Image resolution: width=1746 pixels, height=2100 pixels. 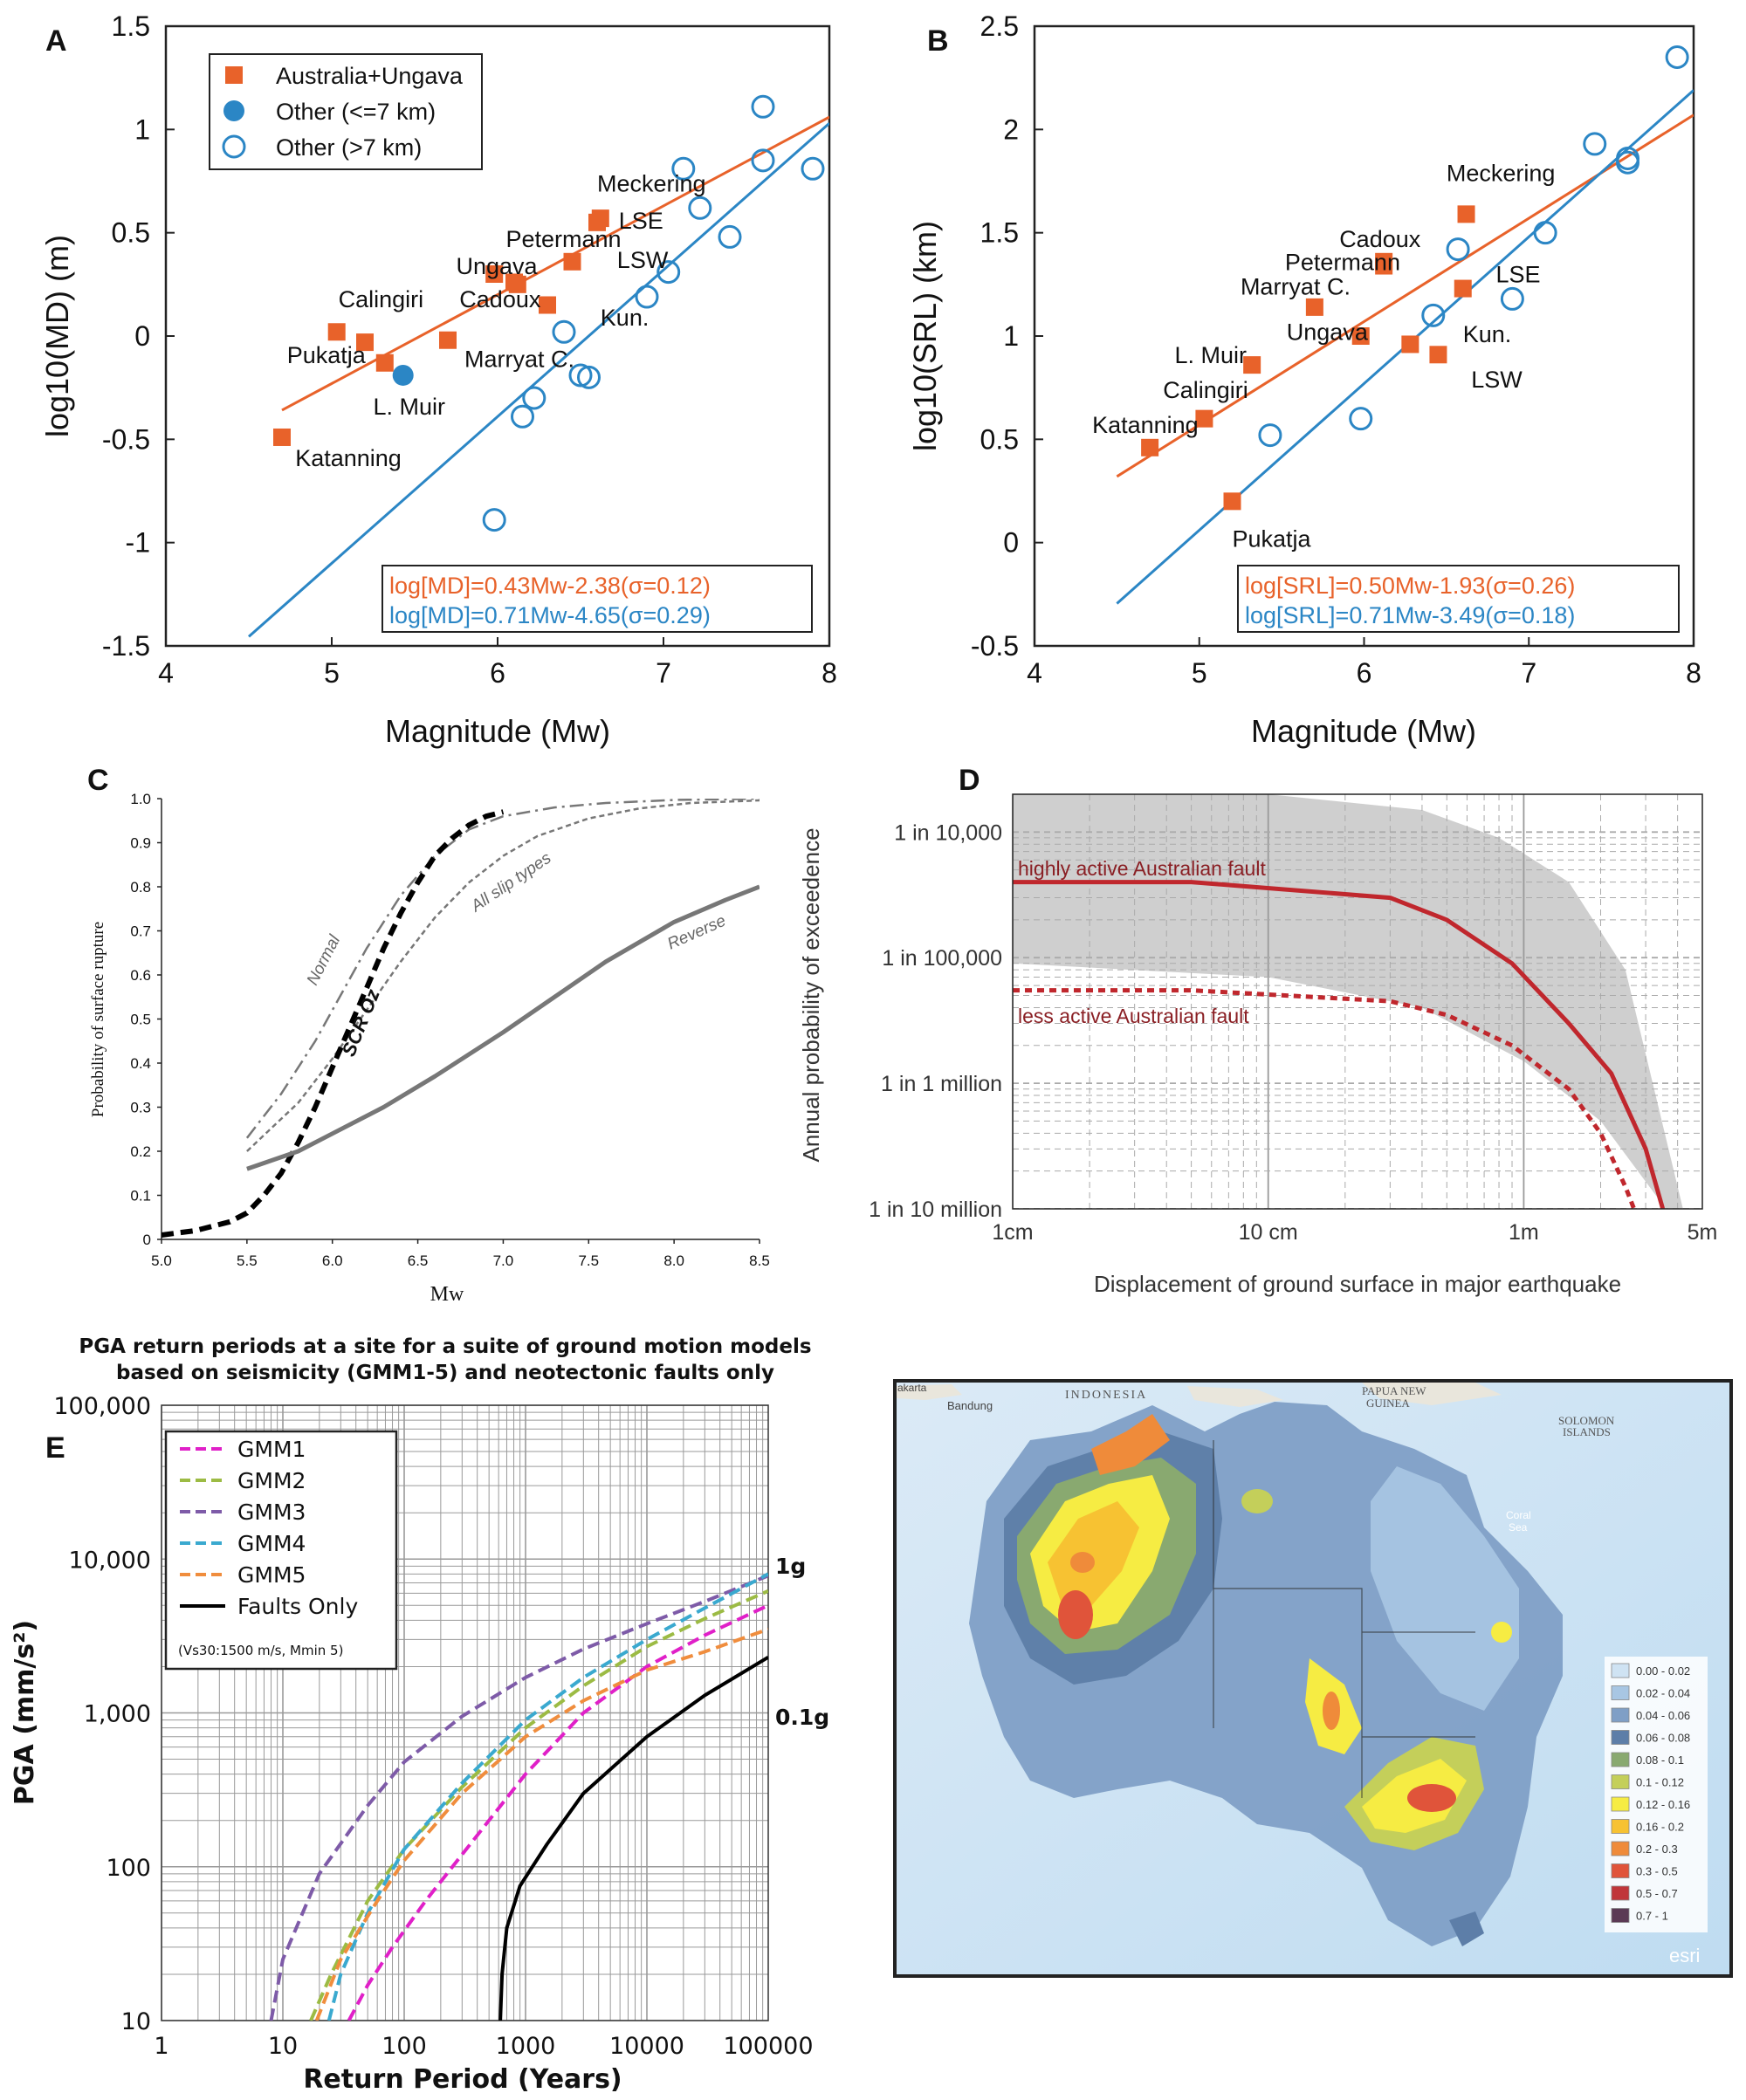 I want to click on y-tick-label: 1, so click(x=1011, y=336).